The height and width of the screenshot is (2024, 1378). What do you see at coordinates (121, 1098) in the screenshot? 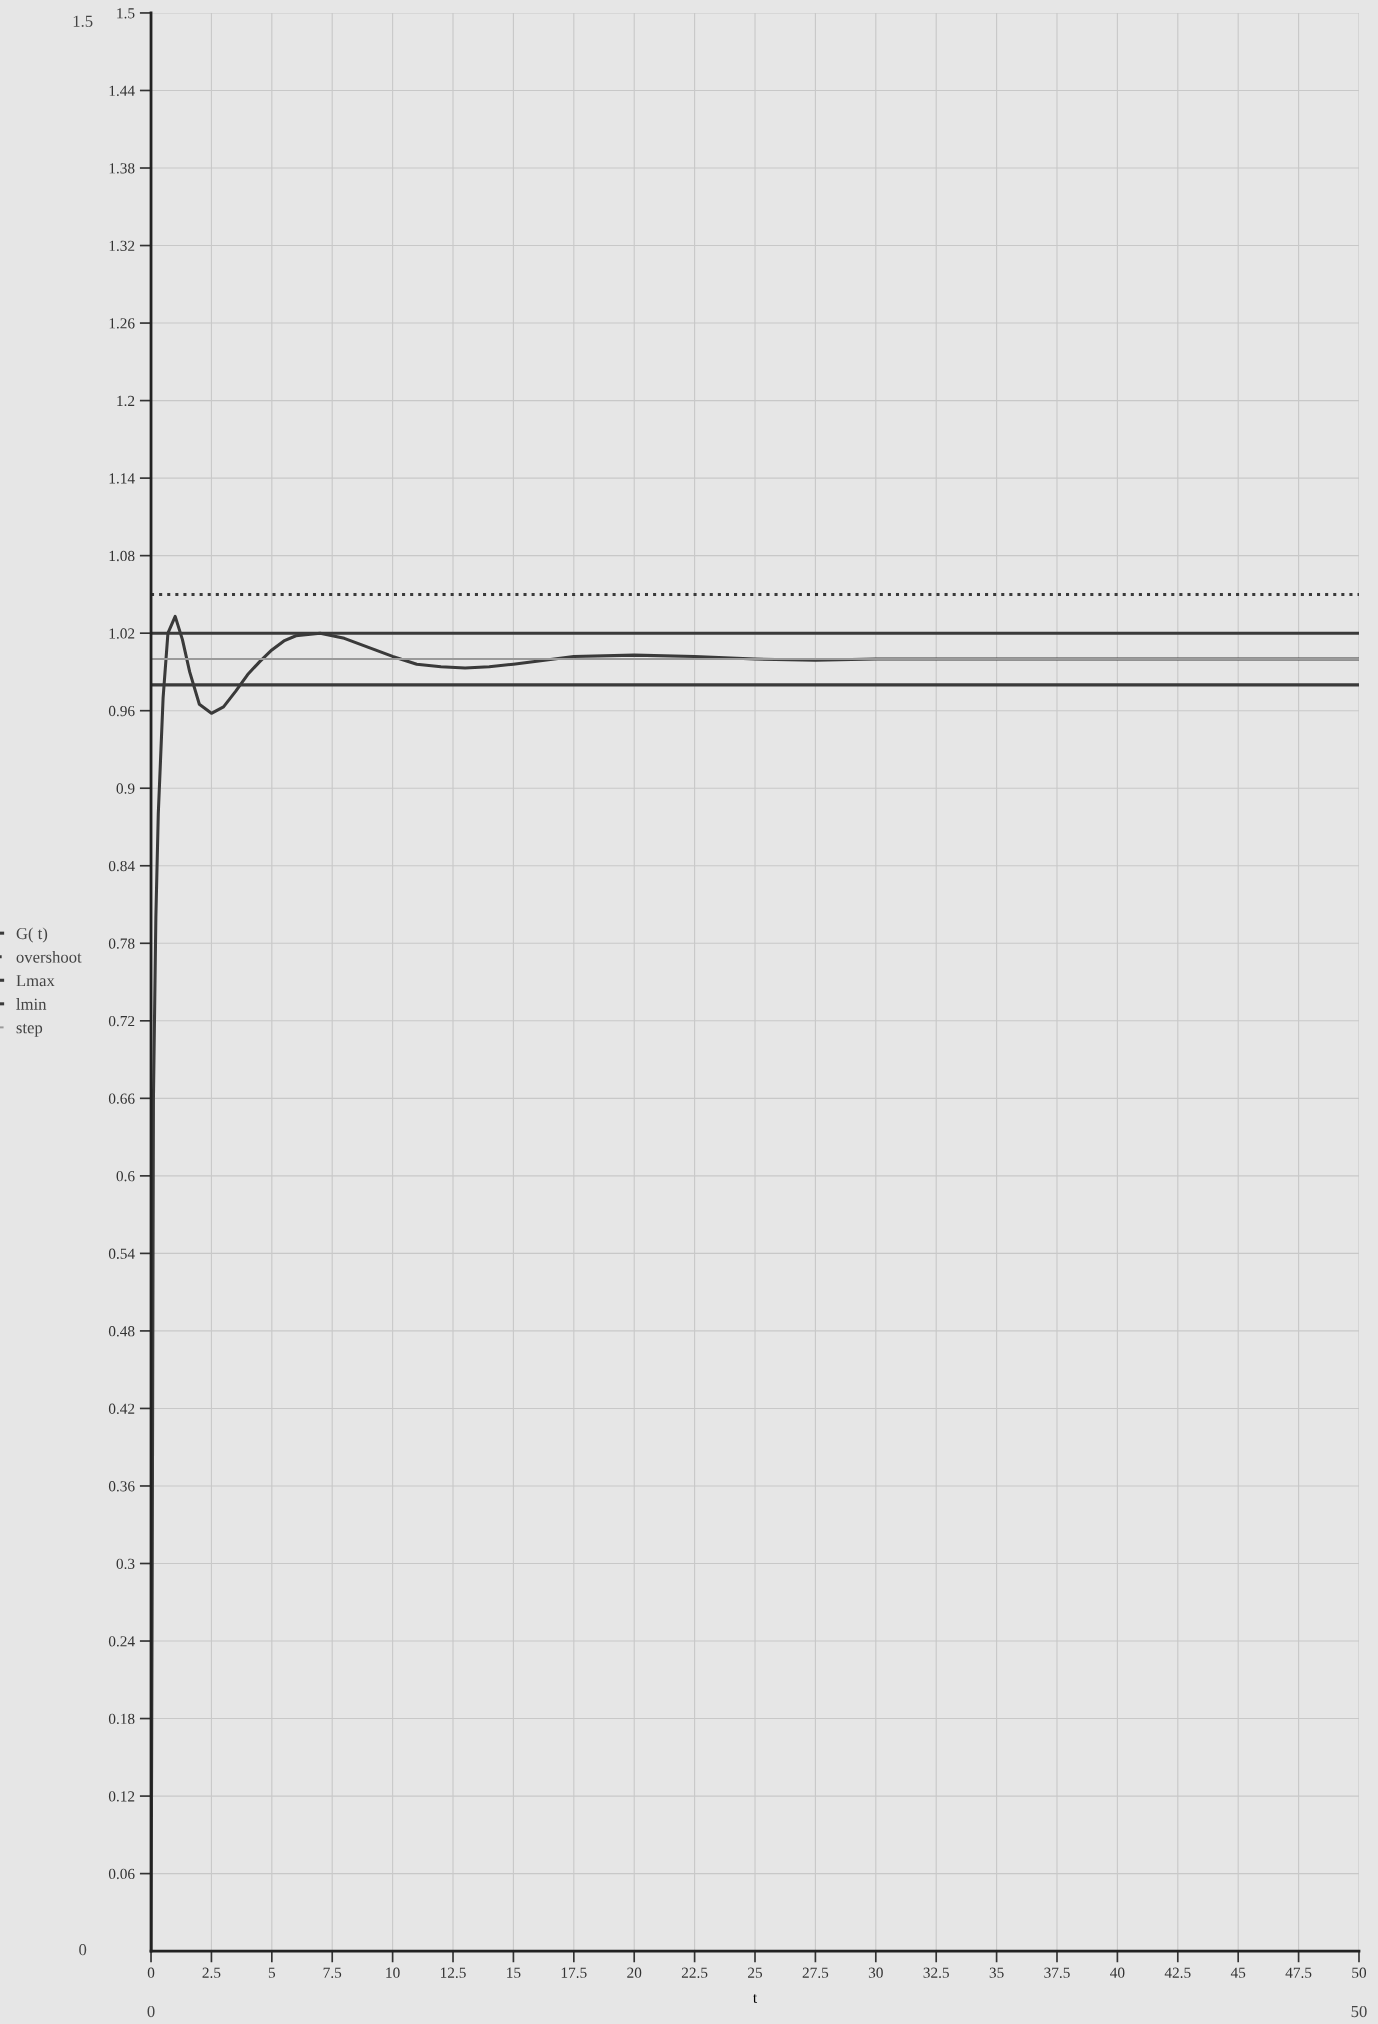
I see `y-tick-label: 0.66` at bounding box center [121, 1098].